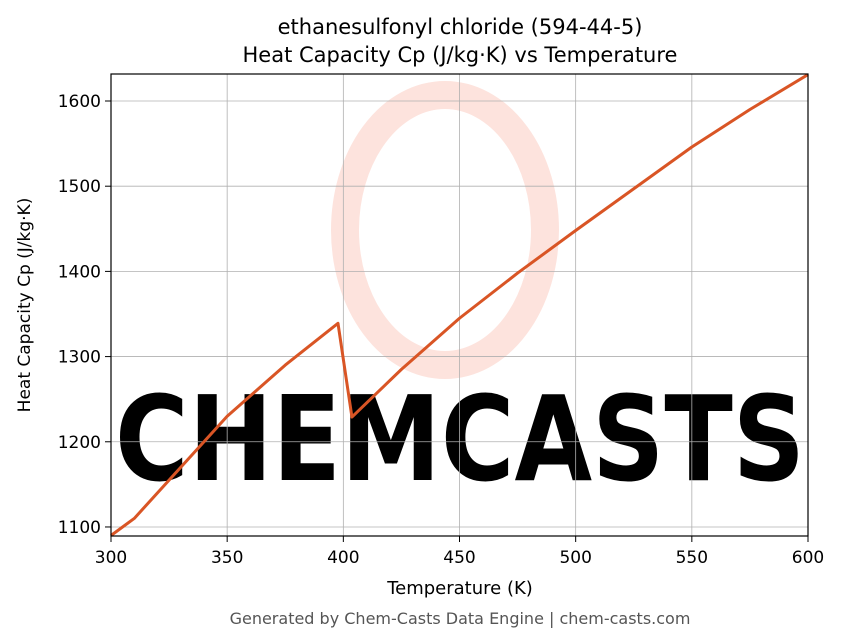  What do you see at coordinates (460, 27) in the screenshot?
I see `chart-title: ethanesulfonyl chloride (594-44-5)` at bounding box center [460, 27].